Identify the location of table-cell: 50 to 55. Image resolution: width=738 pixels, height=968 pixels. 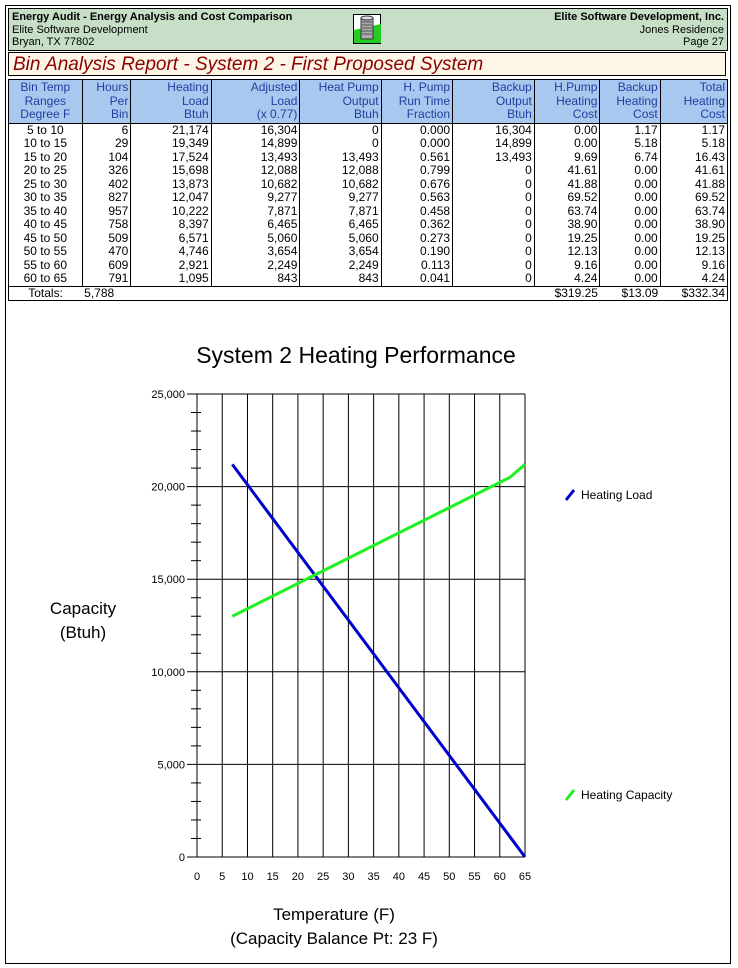
(45, 251).